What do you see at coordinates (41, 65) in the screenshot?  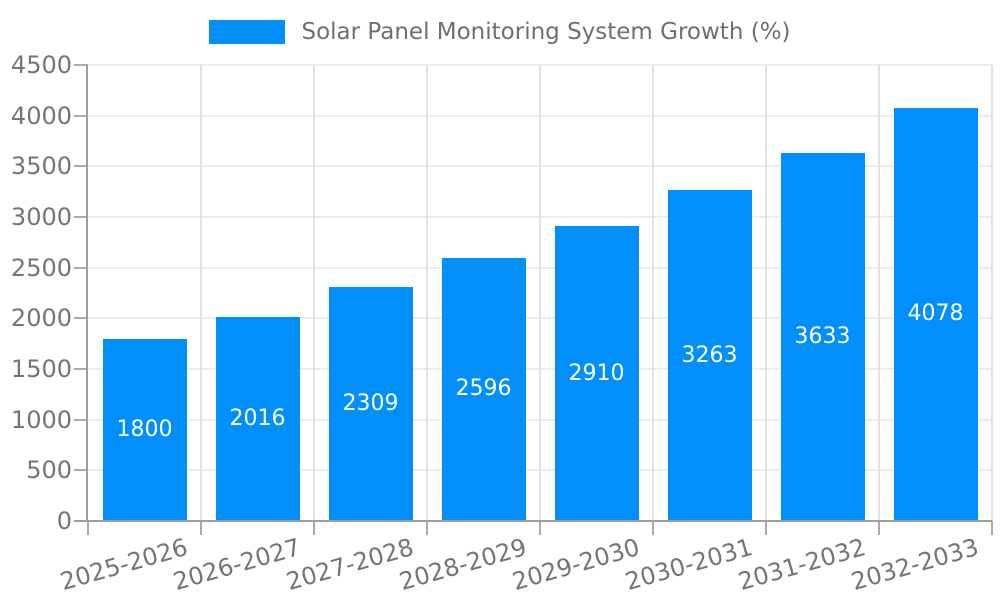 I see `y-tick-label: 4500` at bounding box center [41, 65].